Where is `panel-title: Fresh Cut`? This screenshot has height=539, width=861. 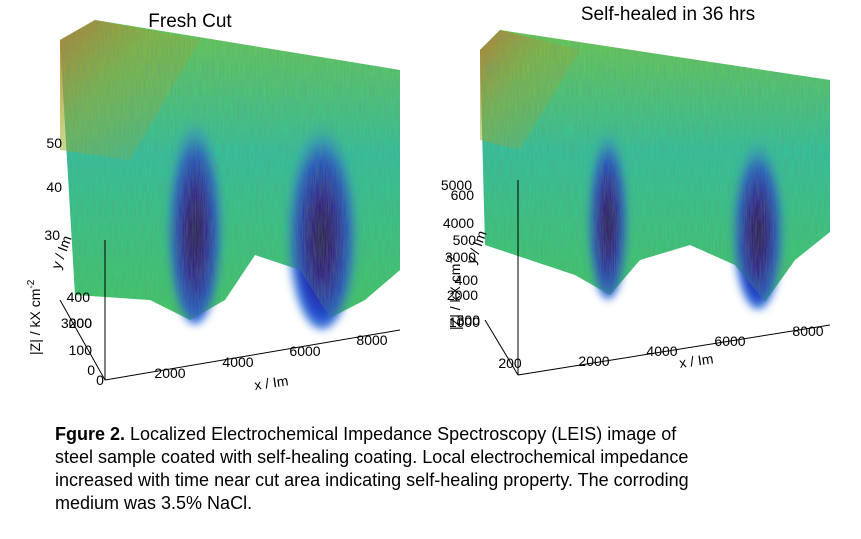 panel-title: Fresh Cut is located at coordinates (190, 21).